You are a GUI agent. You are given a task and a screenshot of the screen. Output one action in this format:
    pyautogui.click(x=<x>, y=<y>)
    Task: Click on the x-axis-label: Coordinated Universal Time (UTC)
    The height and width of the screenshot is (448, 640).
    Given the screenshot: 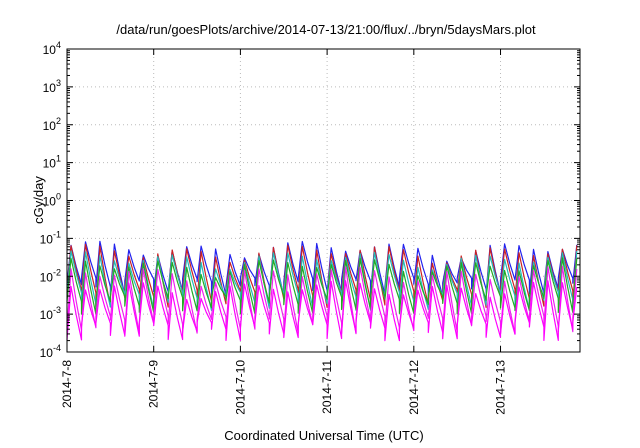 What is the action you would take?
    pyautogui.click(x=323, y=435)
    